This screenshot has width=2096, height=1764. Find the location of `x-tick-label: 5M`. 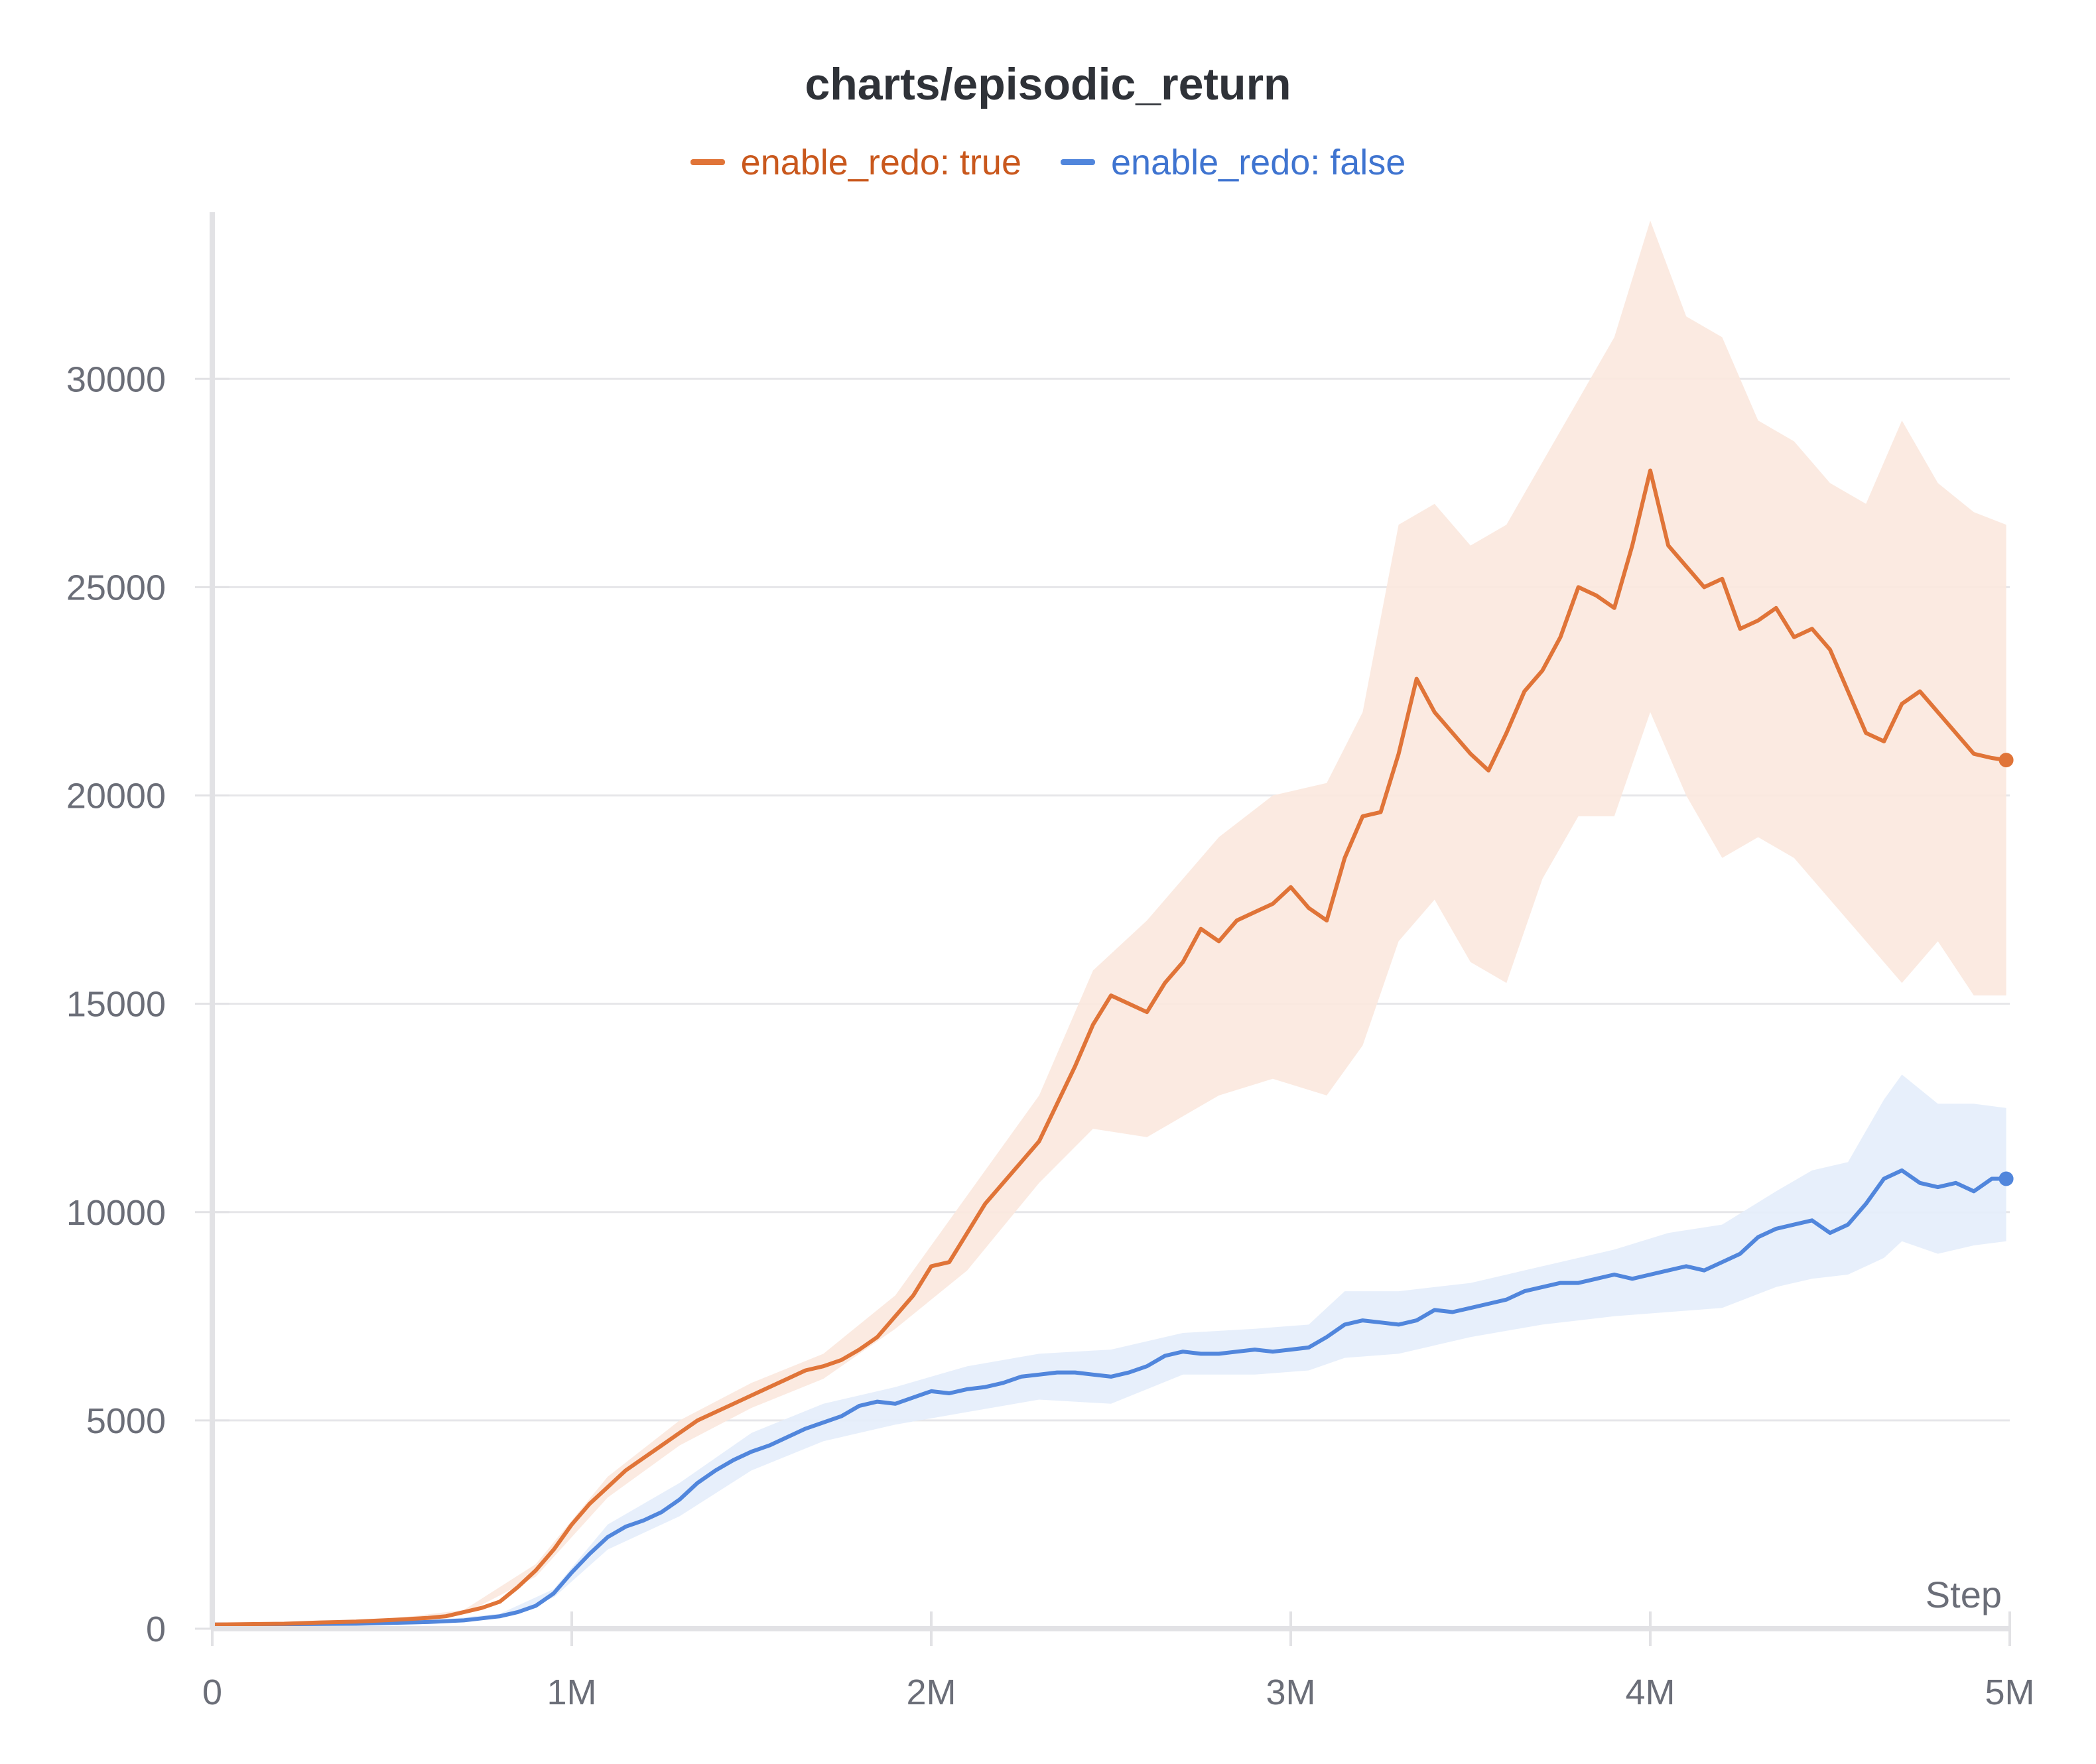

x-tick-label: 5M is located at coordinates (2009, 1692).